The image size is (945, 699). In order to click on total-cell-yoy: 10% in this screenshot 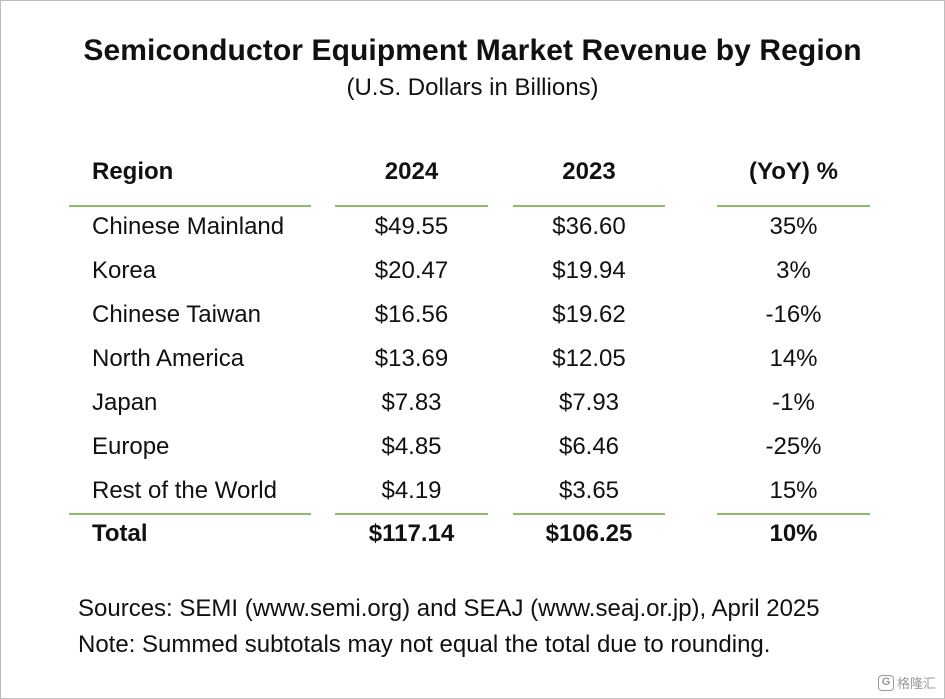, I will do `click(793, 533)`.